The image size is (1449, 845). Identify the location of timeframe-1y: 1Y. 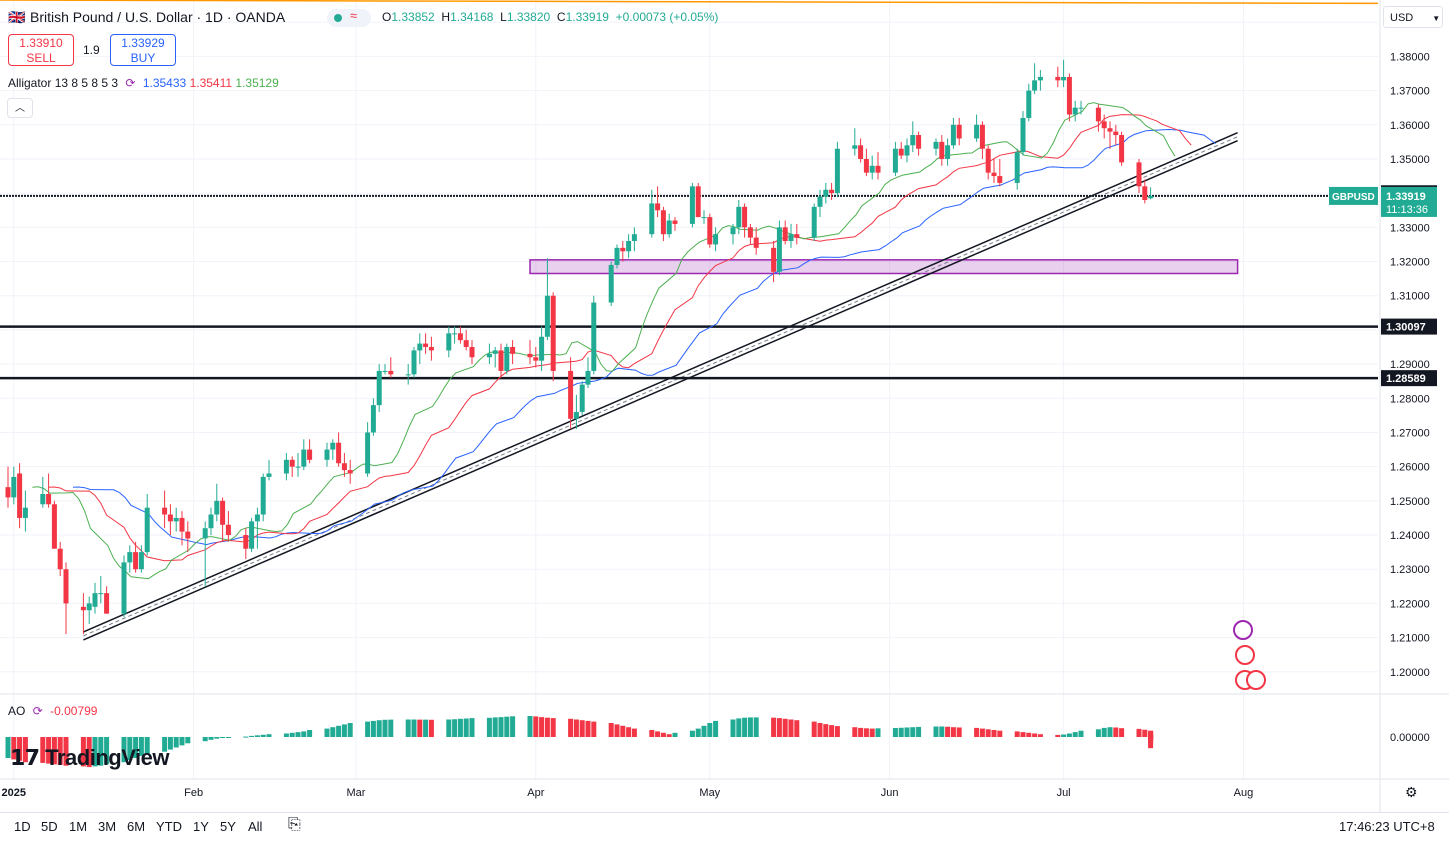
(201, 826).